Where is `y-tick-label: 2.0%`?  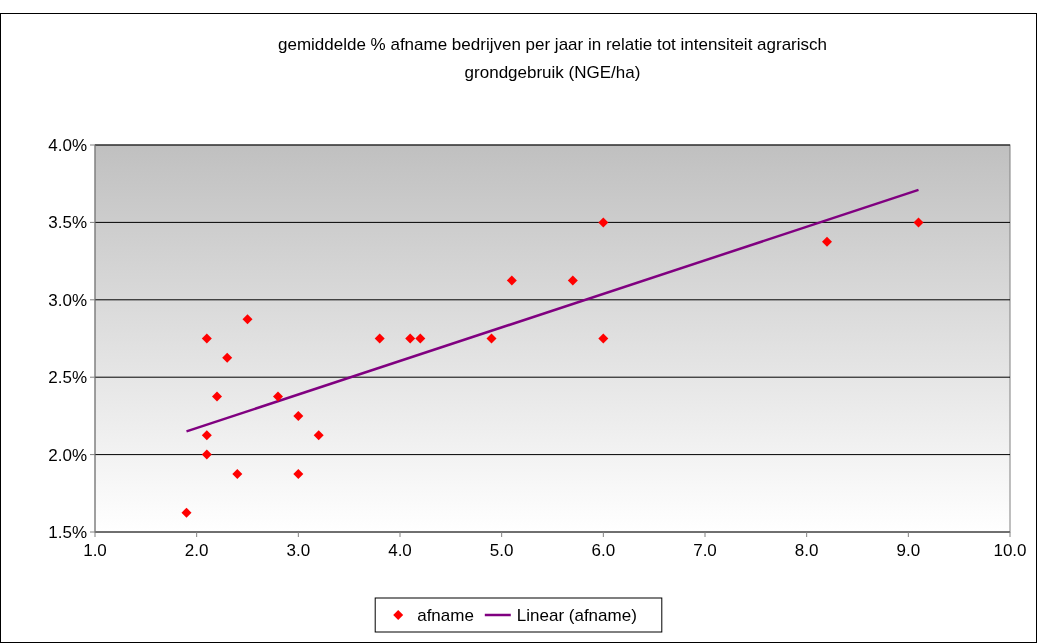
y-tick-label: 2.0% is located at coordinates (67, 455).